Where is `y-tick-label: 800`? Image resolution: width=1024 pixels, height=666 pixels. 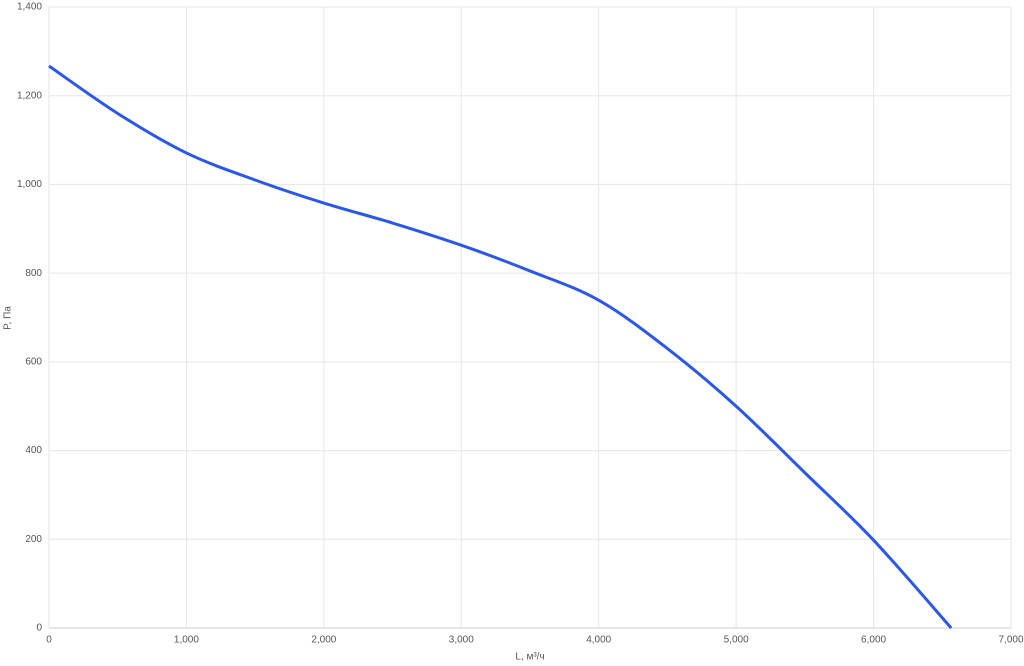
y-tick-label: 800 is located at coordinates (33, 273).